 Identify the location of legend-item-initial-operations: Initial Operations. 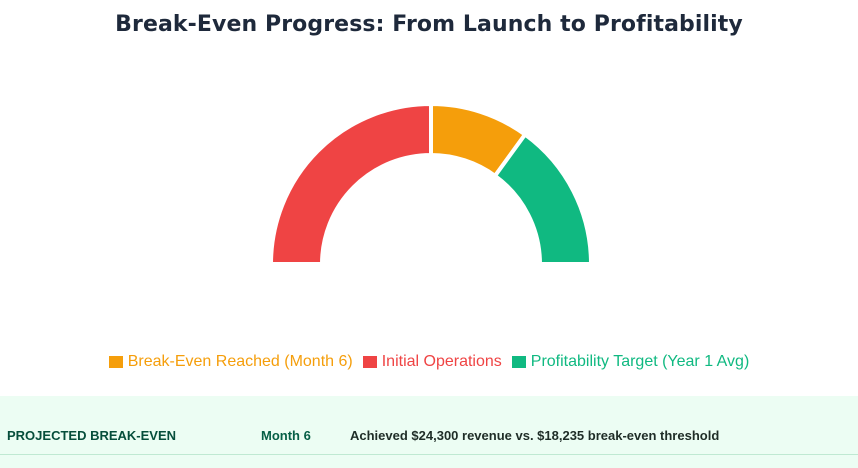
(432, 362).